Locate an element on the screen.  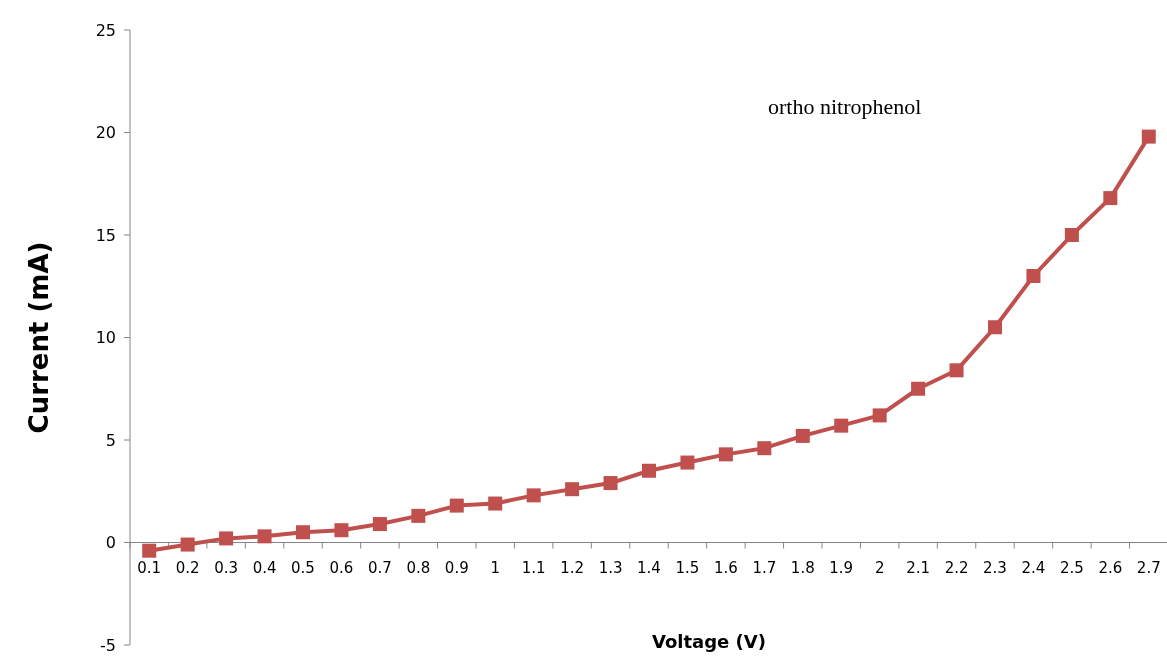
x-tick-label: 2 is located at coordinates (879, 567).